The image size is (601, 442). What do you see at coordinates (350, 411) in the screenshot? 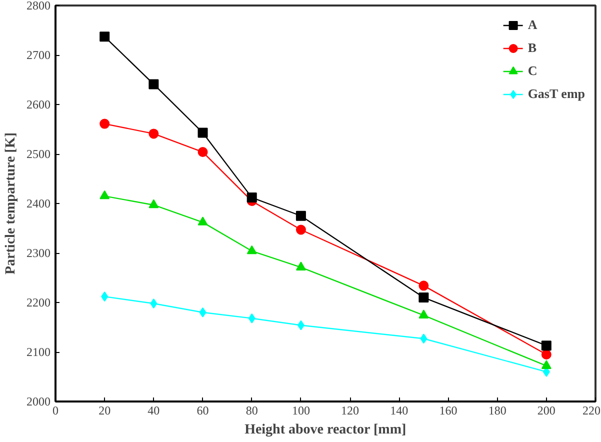
I see `x-tick-label: 120` at bounding box center [350, 411].